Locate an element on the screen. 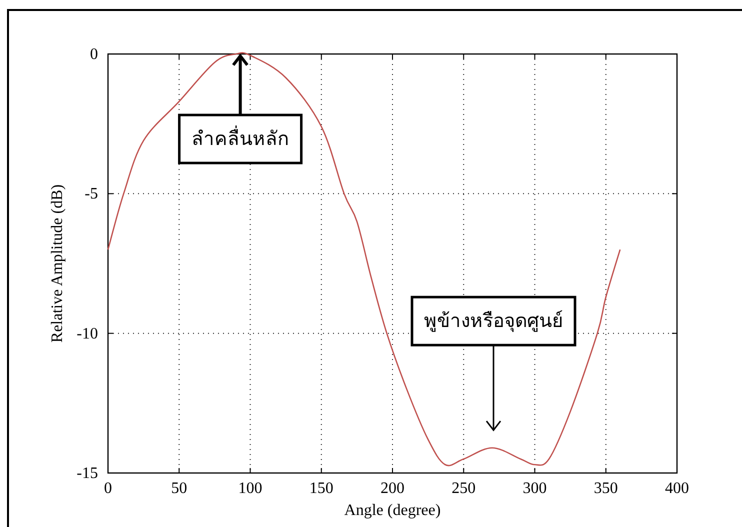  x-tick-label: 300 is located at coordinates (534, 488).